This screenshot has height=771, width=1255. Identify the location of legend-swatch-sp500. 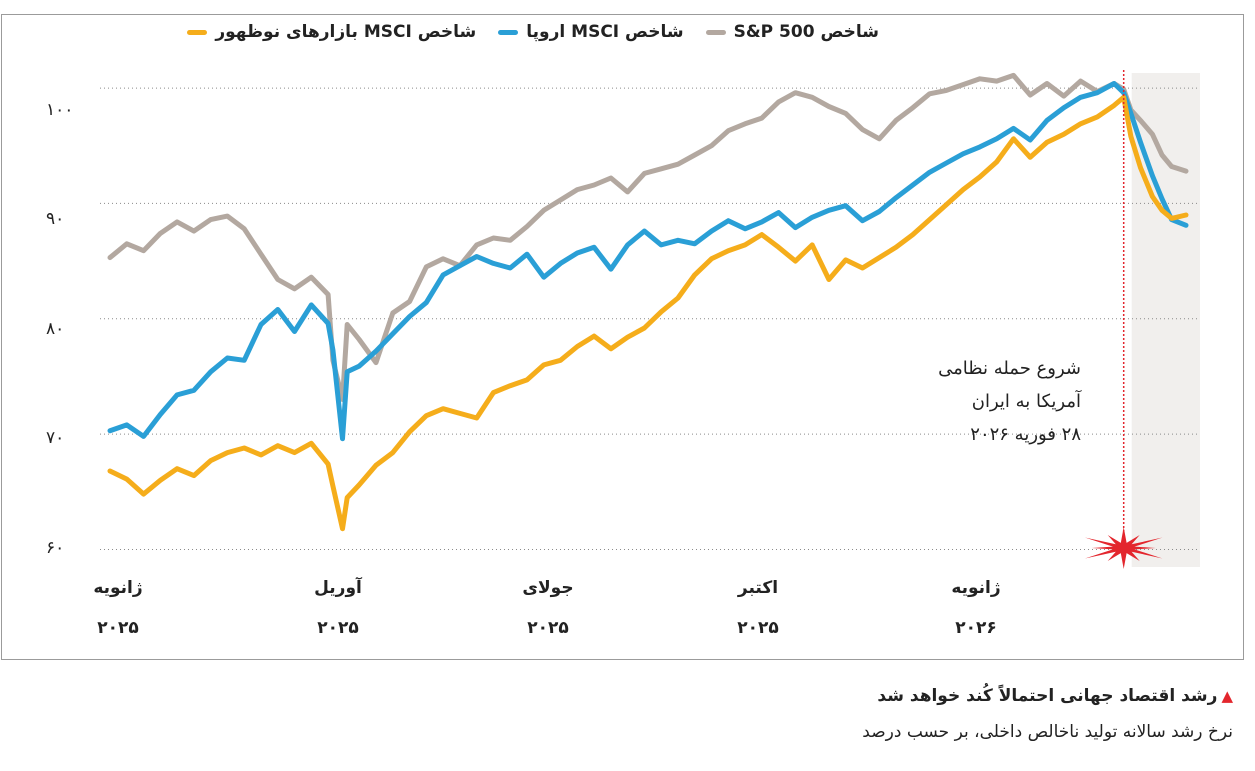
(715, 32).